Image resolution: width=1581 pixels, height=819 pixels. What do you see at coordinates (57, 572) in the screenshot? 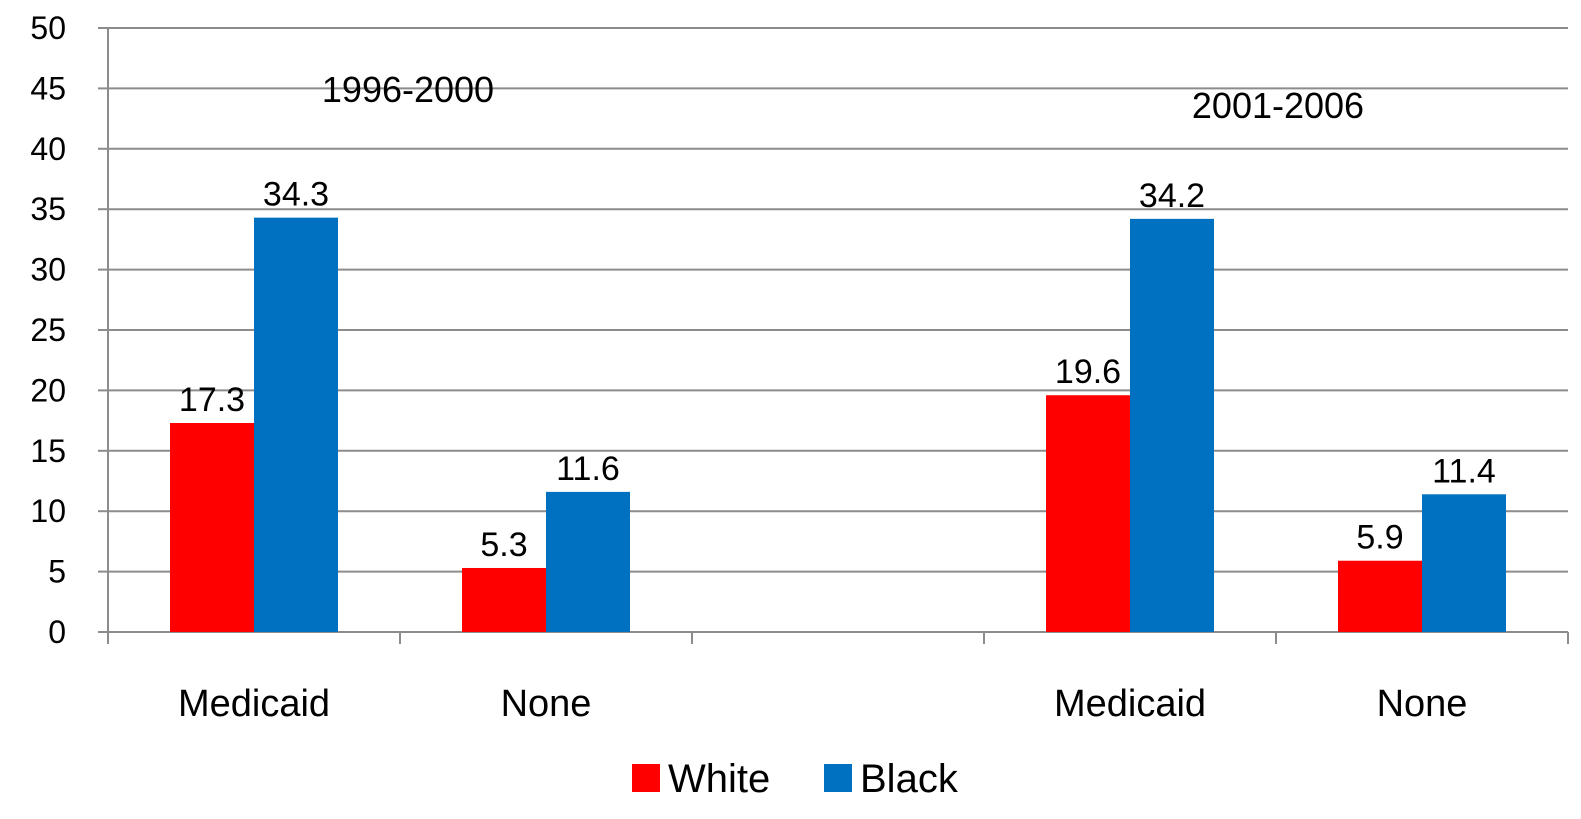
I see `y-tick-label: 5` at bounding box center [57, 572].